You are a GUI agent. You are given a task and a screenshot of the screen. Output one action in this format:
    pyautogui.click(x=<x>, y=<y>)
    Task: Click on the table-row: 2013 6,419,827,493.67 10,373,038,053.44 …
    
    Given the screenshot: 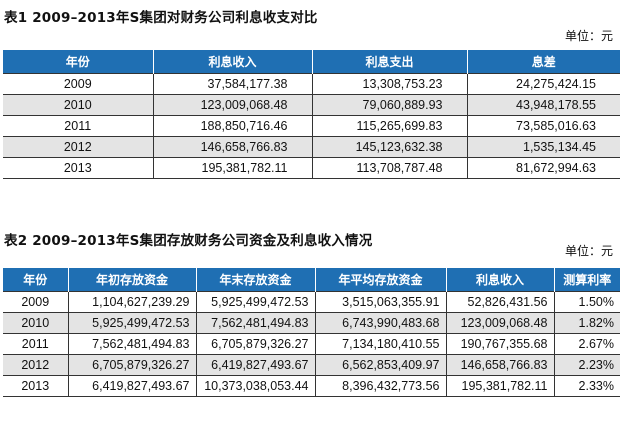 What is the action you would take?
    pyautogui.click(x=311, y=386)
    